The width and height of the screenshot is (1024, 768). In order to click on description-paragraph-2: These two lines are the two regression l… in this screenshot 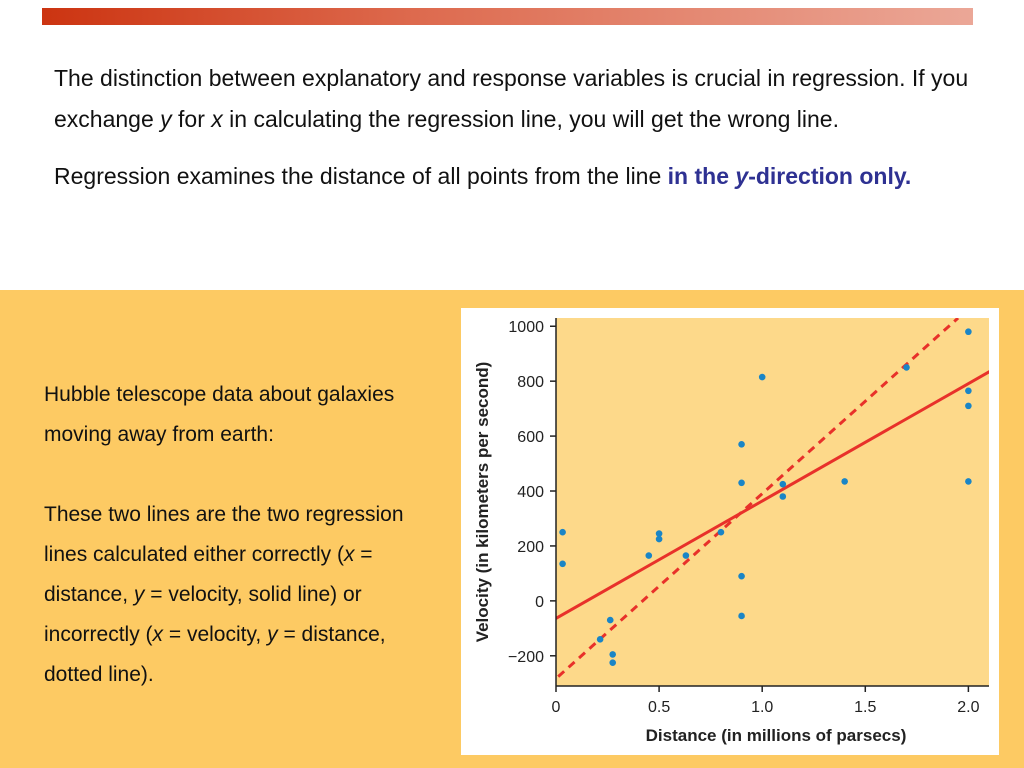, I will do `click(224, 594)`.